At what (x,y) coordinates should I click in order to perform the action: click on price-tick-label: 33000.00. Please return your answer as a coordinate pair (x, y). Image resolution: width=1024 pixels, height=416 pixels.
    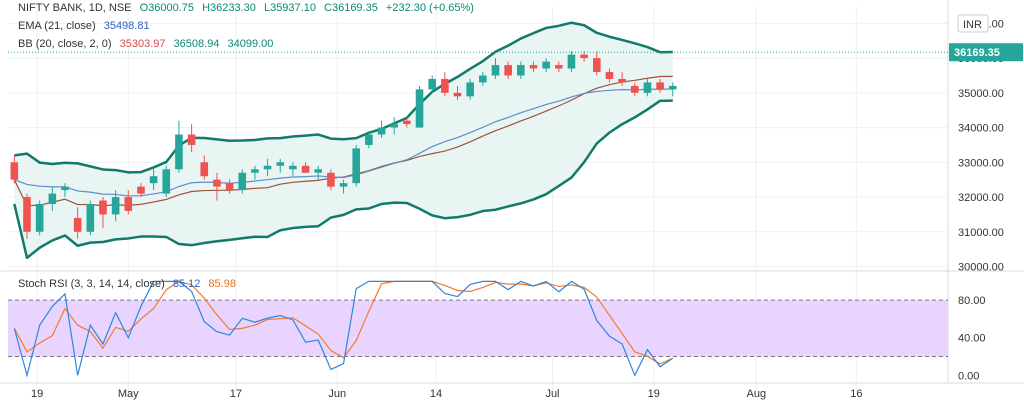
    Looking at the image, I should click on (981, 163).